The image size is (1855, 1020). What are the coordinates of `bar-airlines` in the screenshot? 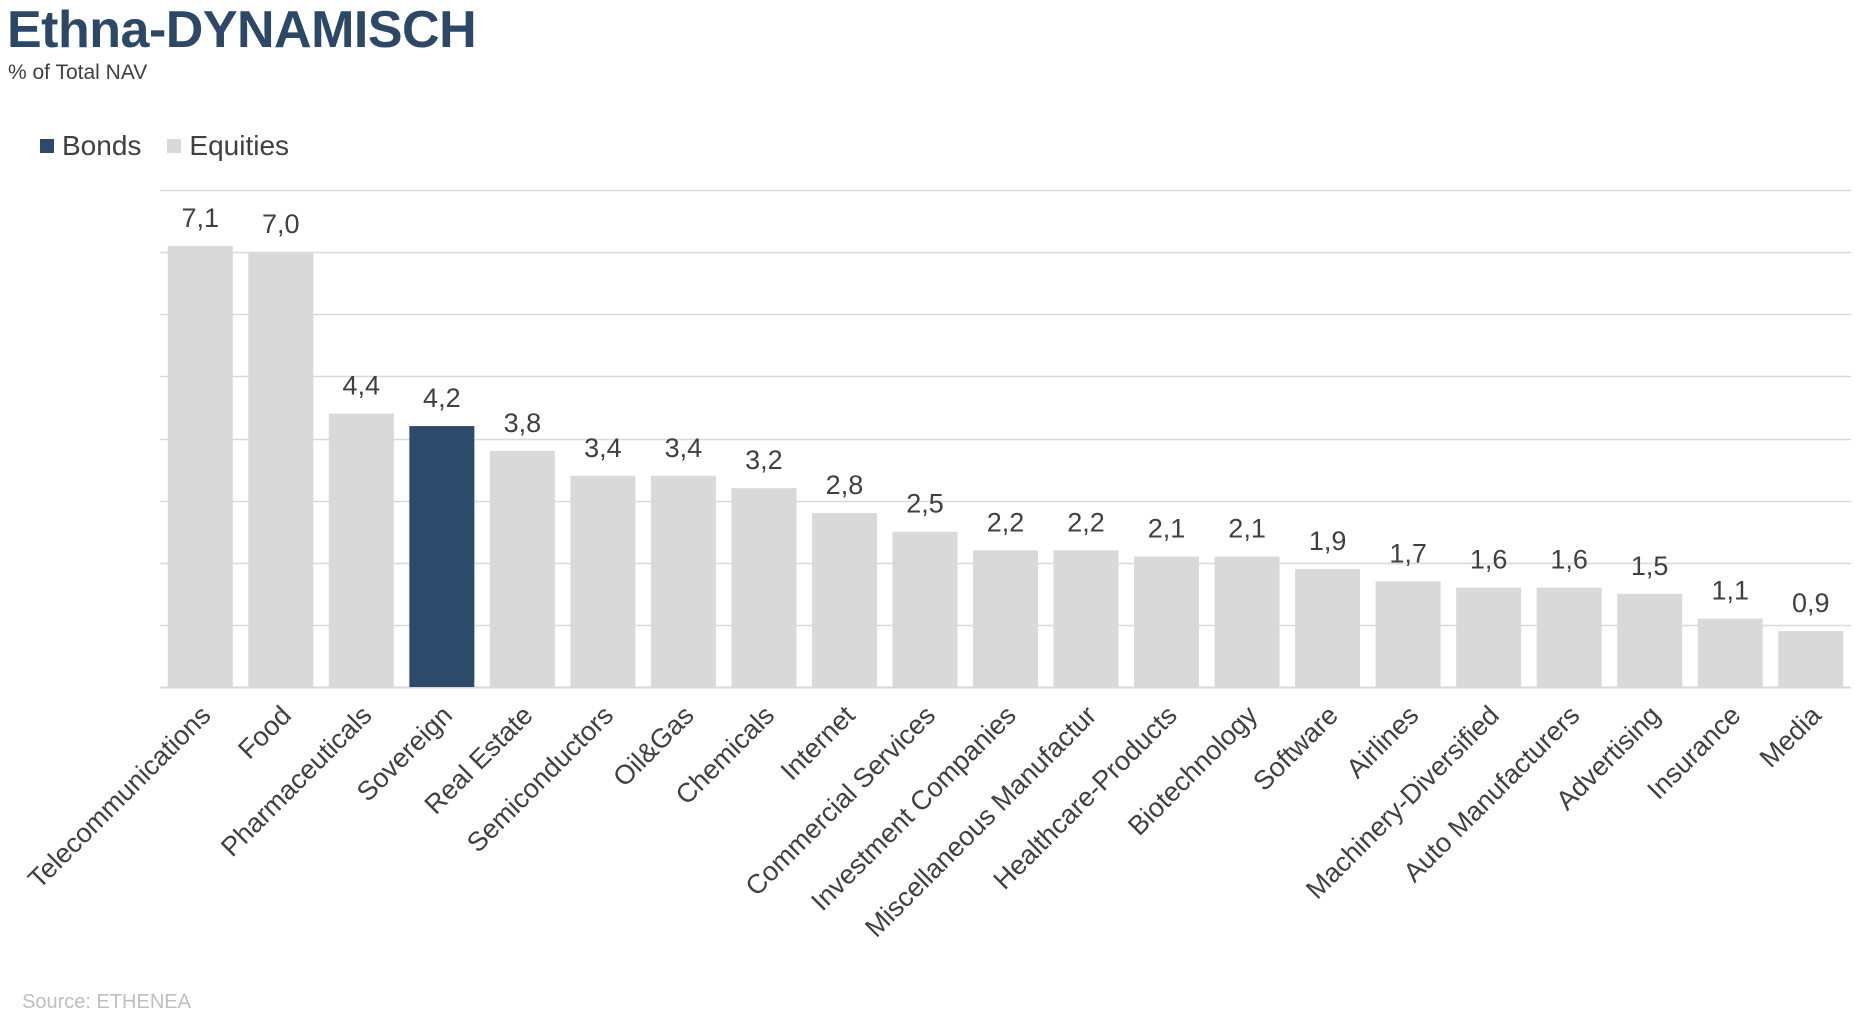 It's located at (1408, 634).